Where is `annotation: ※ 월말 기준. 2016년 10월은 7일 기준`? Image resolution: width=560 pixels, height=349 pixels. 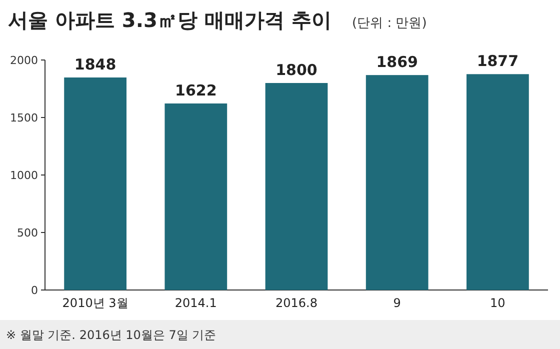
annotation: ※ 월말 기준. 2016년 10월은 7일 기준 is located at coordinates (111, 335).